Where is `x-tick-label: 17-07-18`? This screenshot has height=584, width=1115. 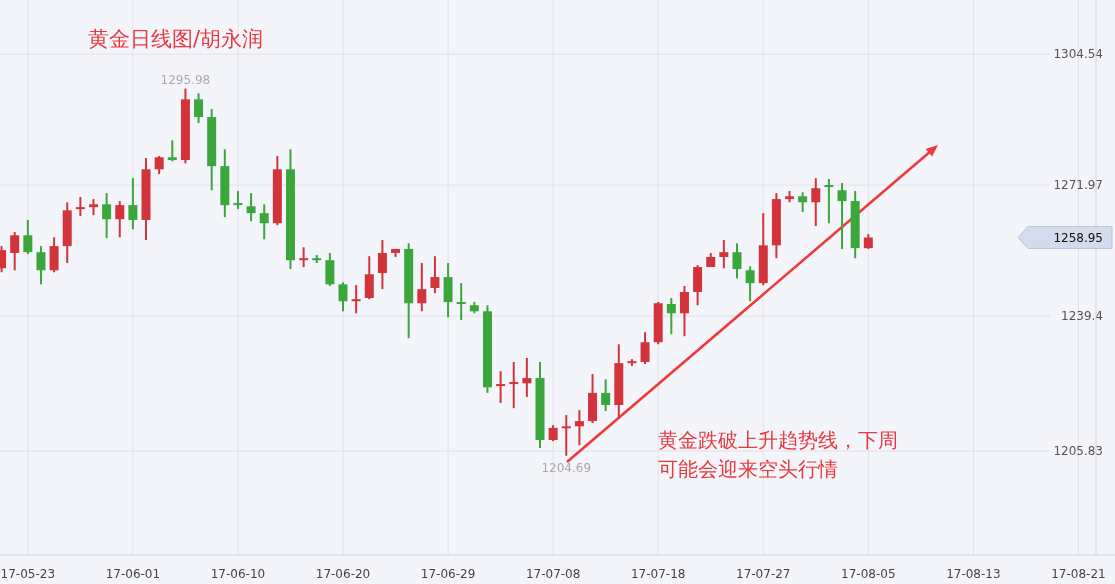 x-tick-label: 17-07-18 is located at coordinates (658, 574).